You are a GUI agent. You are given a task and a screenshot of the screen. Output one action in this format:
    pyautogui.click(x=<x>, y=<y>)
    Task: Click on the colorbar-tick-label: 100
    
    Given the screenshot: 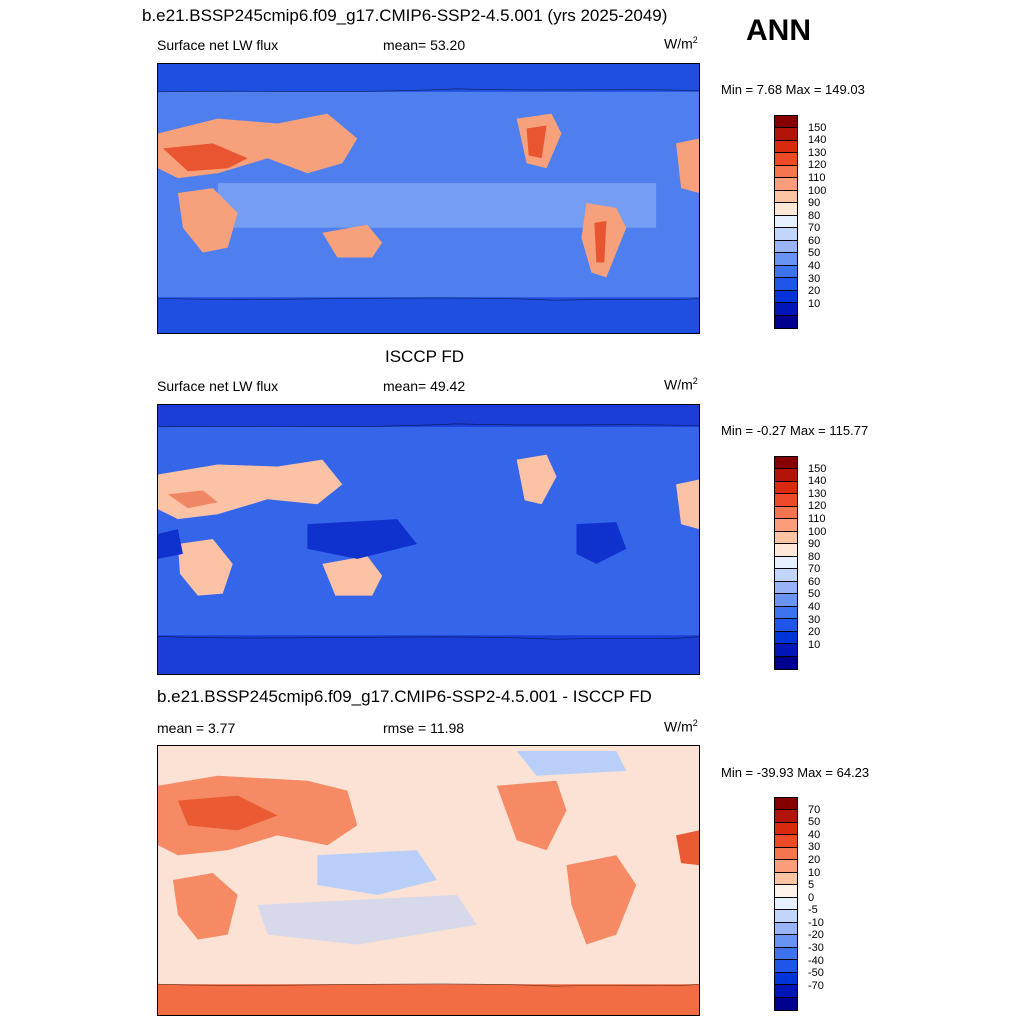 What is the action you would take?
    pyautogui.click(x=817, y=531)
    